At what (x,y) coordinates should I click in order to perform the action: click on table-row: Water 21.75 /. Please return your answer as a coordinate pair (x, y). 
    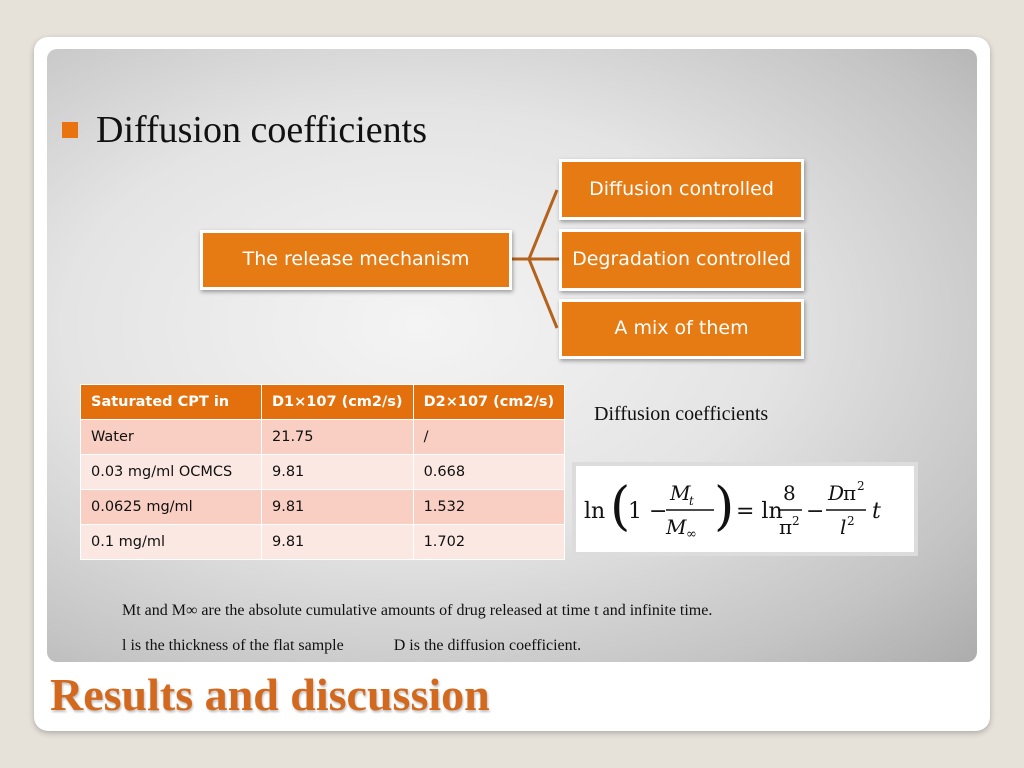
    Looking at the image, I should click on (323, 437).